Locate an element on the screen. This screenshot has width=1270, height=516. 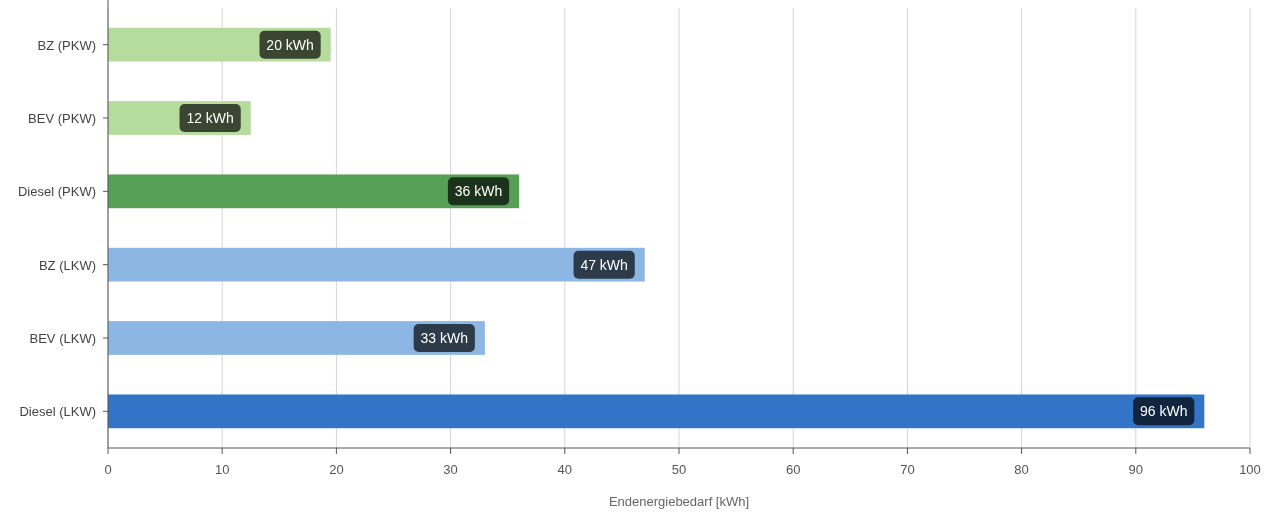
data-label: 20 kWh is located at coordinates (290, 44).